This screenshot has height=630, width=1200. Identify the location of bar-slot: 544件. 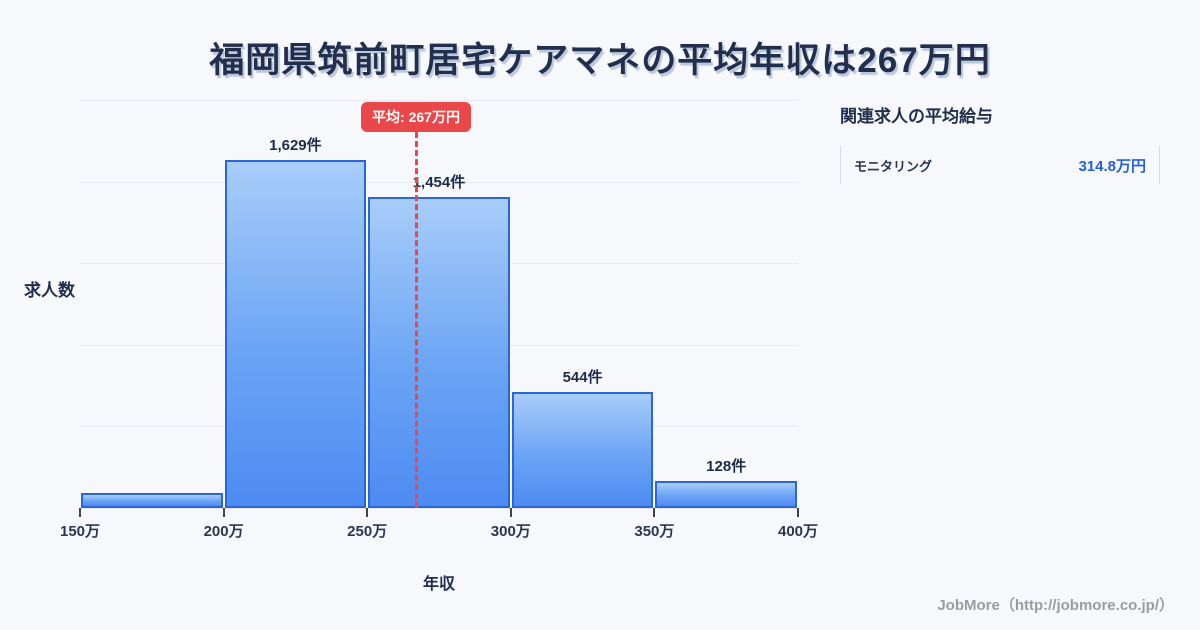
(583, 304).